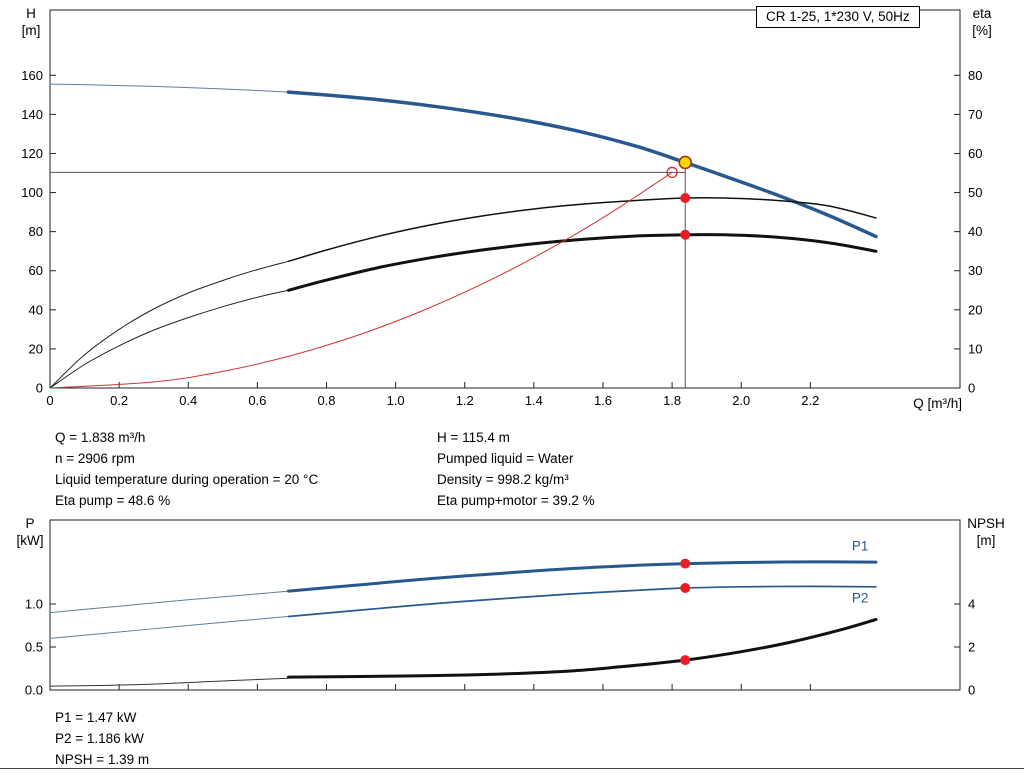 This screenshot has height=781, width=1024. Describe the element at coordinates (971, 647) in the screenshot. I see `NPSH-tick-label: 2` at that location.